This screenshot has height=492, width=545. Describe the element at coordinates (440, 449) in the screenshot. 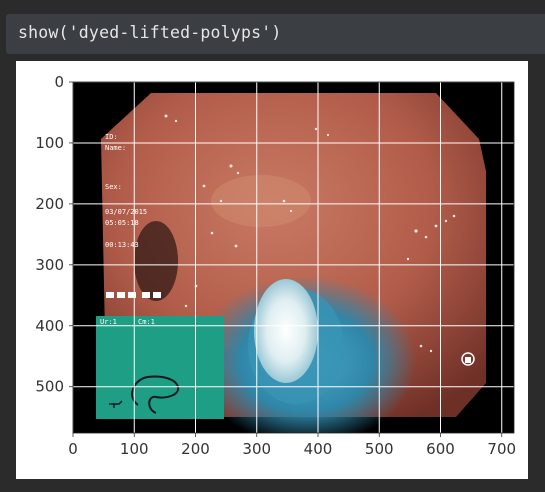

I see `x-tick-label: 600` at that location.